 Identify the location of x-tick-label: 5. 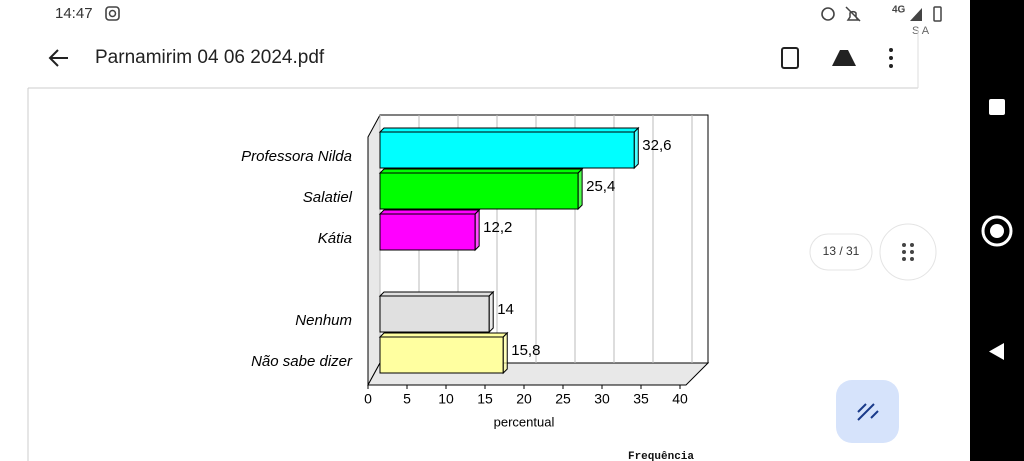
(407, 399).